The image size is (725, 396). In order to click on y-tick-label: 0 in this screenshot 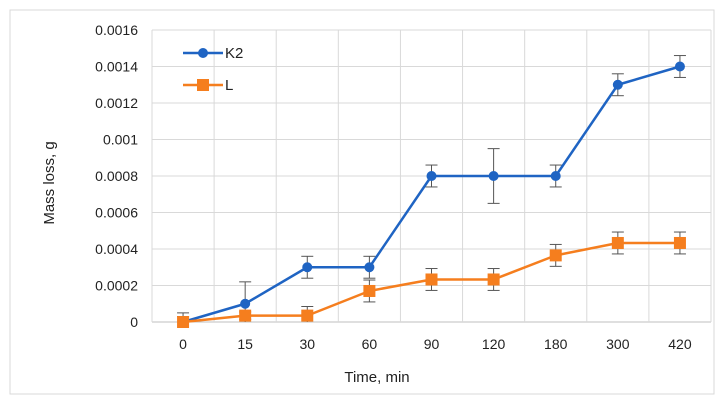, I will do `click(134, 322)`.